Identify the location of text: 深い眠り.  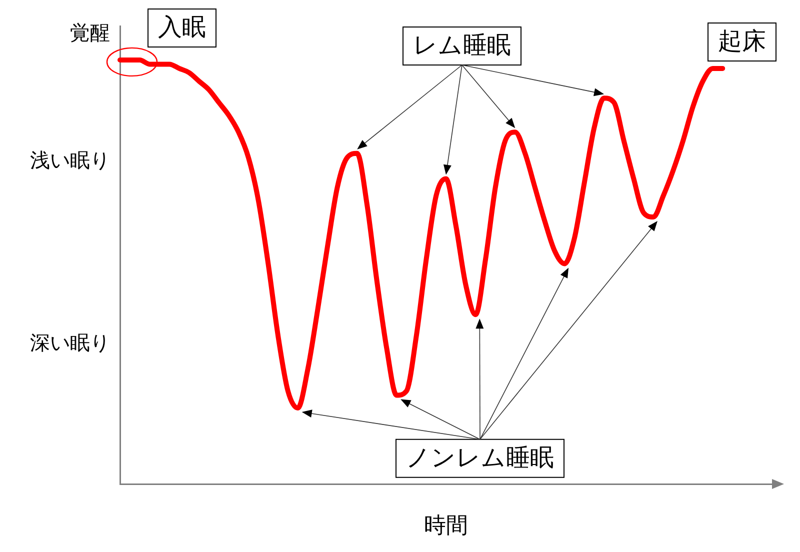
(70, 342).